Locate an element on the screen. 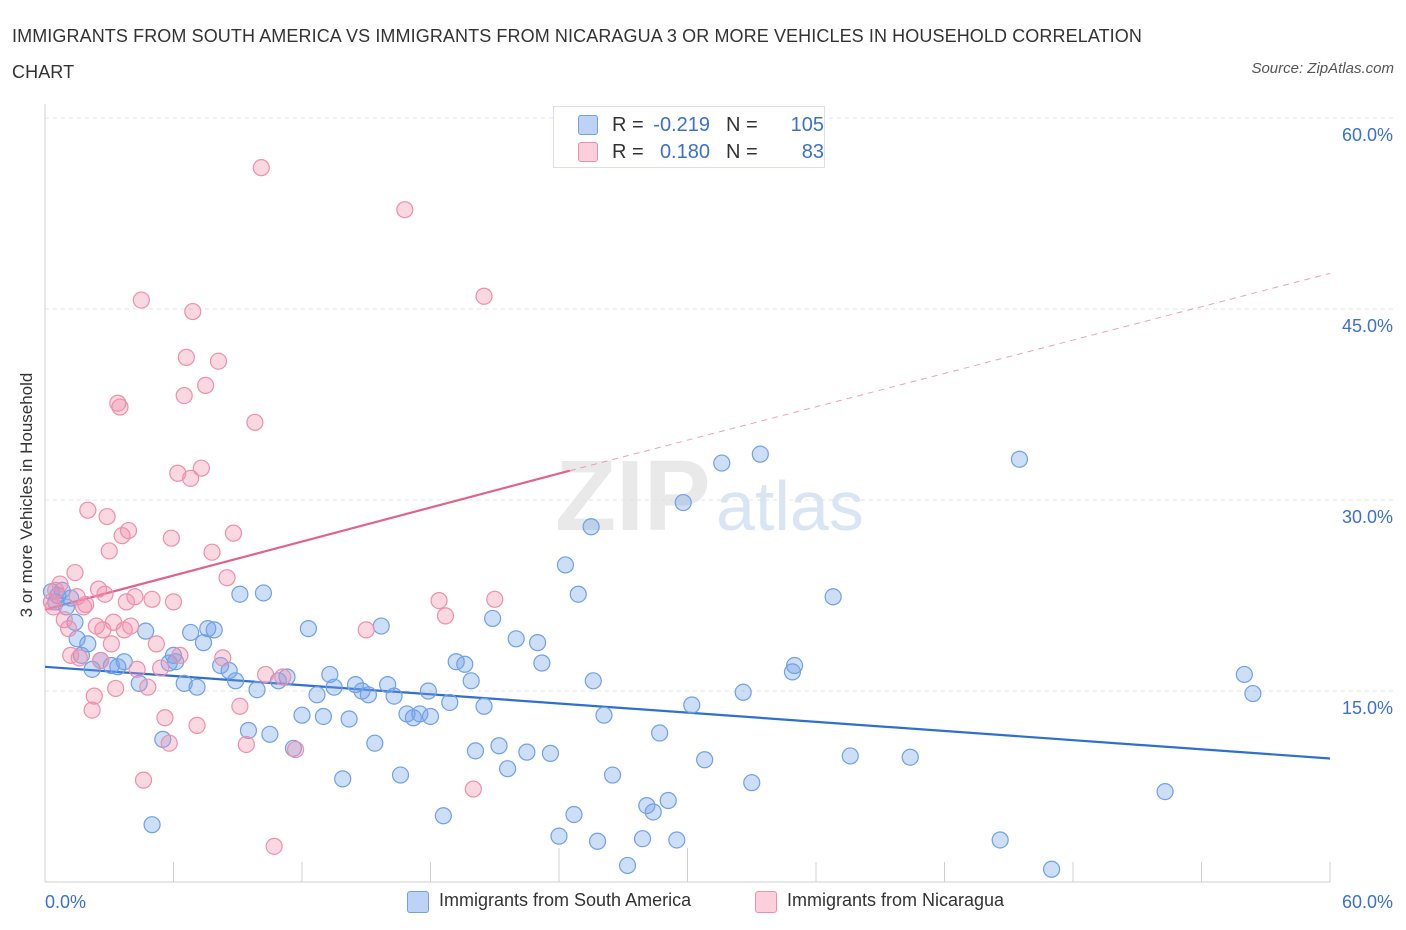 Image resolution: width=1406 pixels, height=930 pixels. watermark-atlas: atlas is located at coordinates (790, 506).